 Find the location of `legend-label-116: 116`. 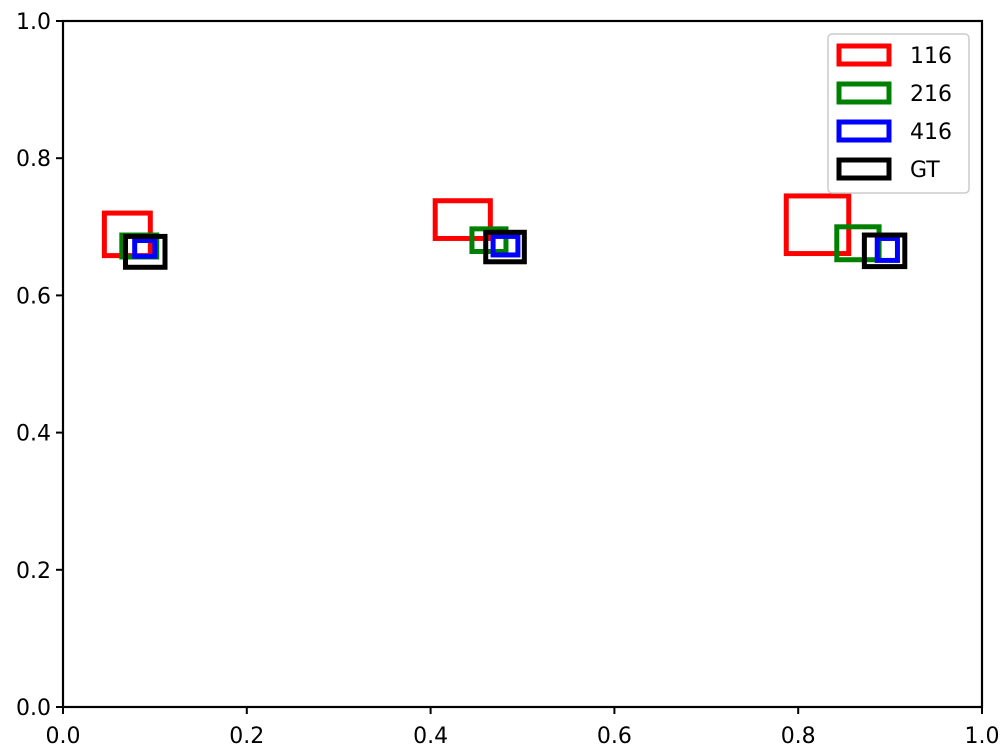

legend-label-116: 116 is located at coordinates (931, 56).